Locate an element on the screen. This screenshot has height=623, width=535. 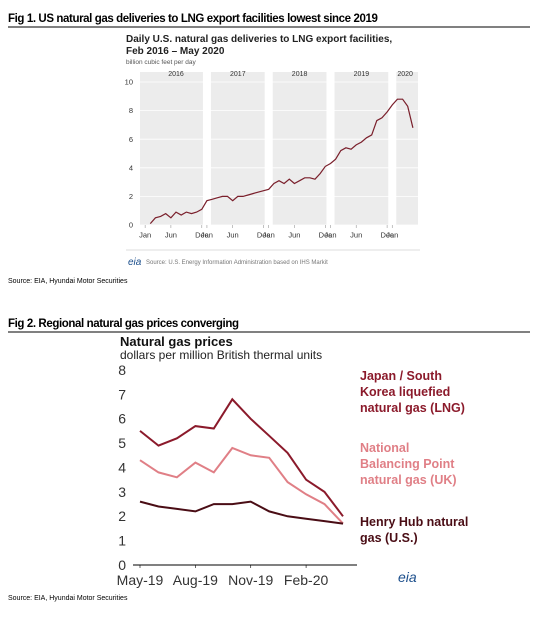
x-tick-label: May-19 is located at coordinates (140, 580).